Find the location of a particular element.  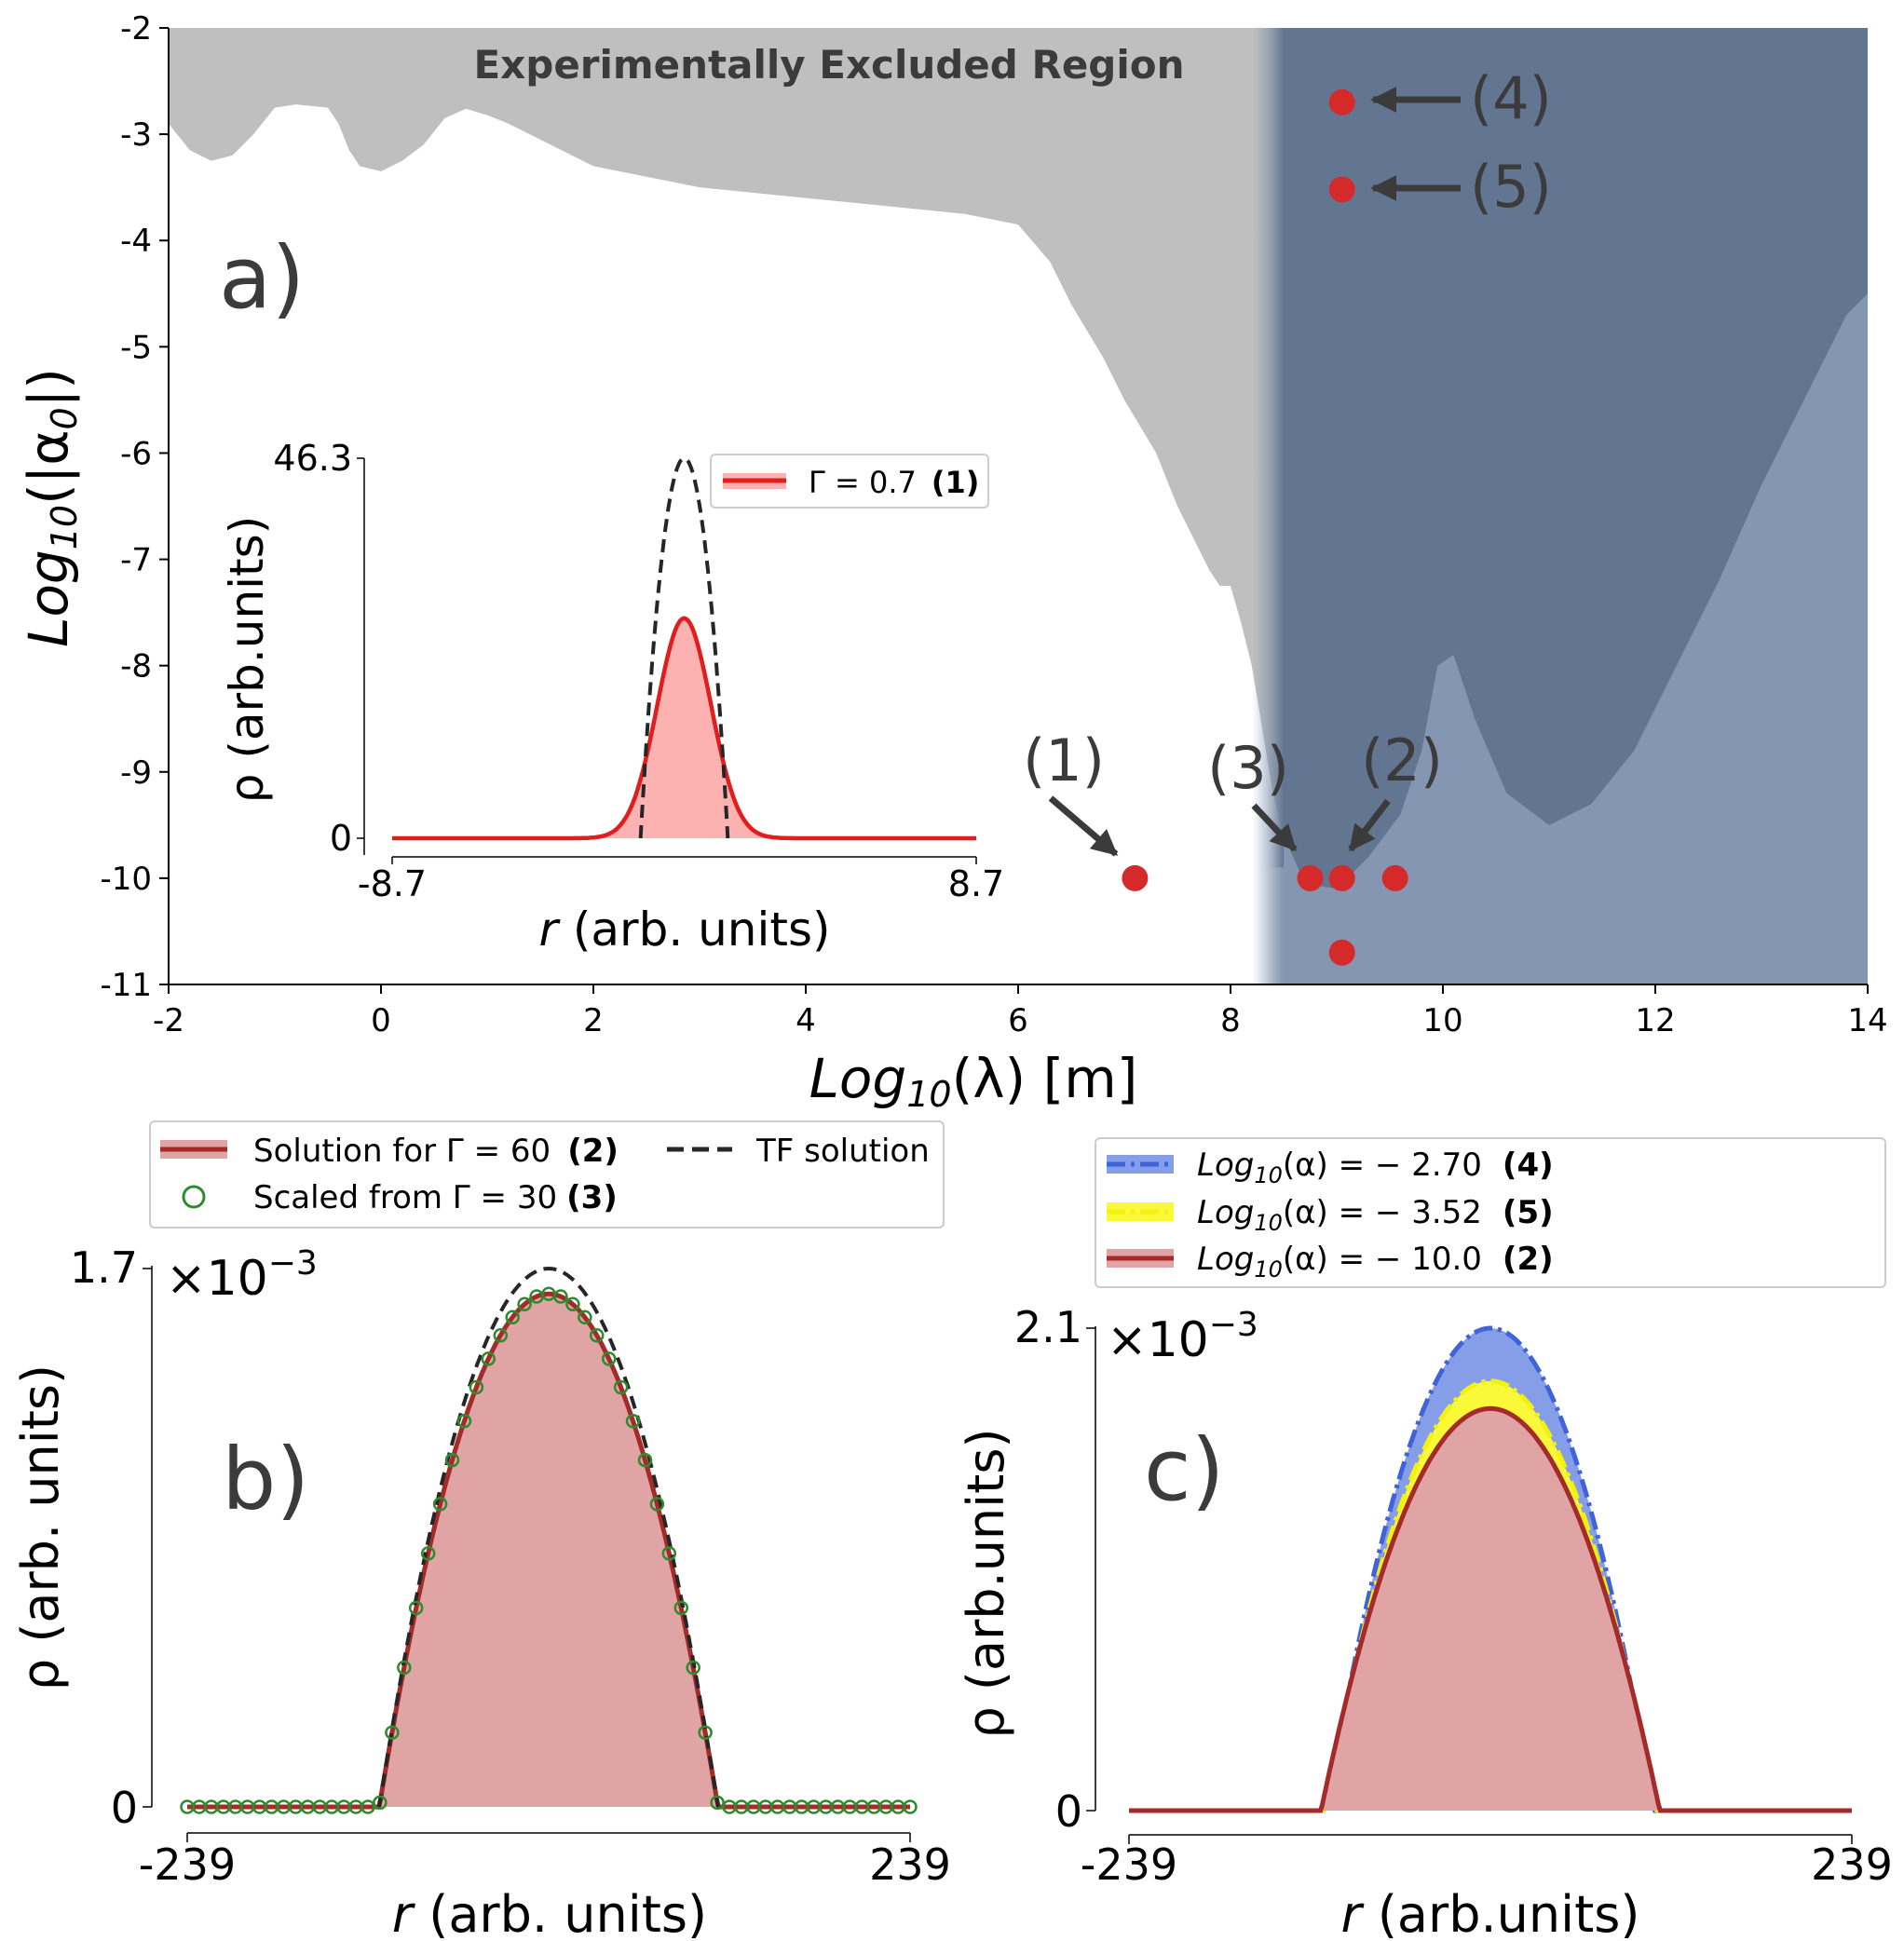

legend-5-main: Log is located at coordinates (1225, 1213).